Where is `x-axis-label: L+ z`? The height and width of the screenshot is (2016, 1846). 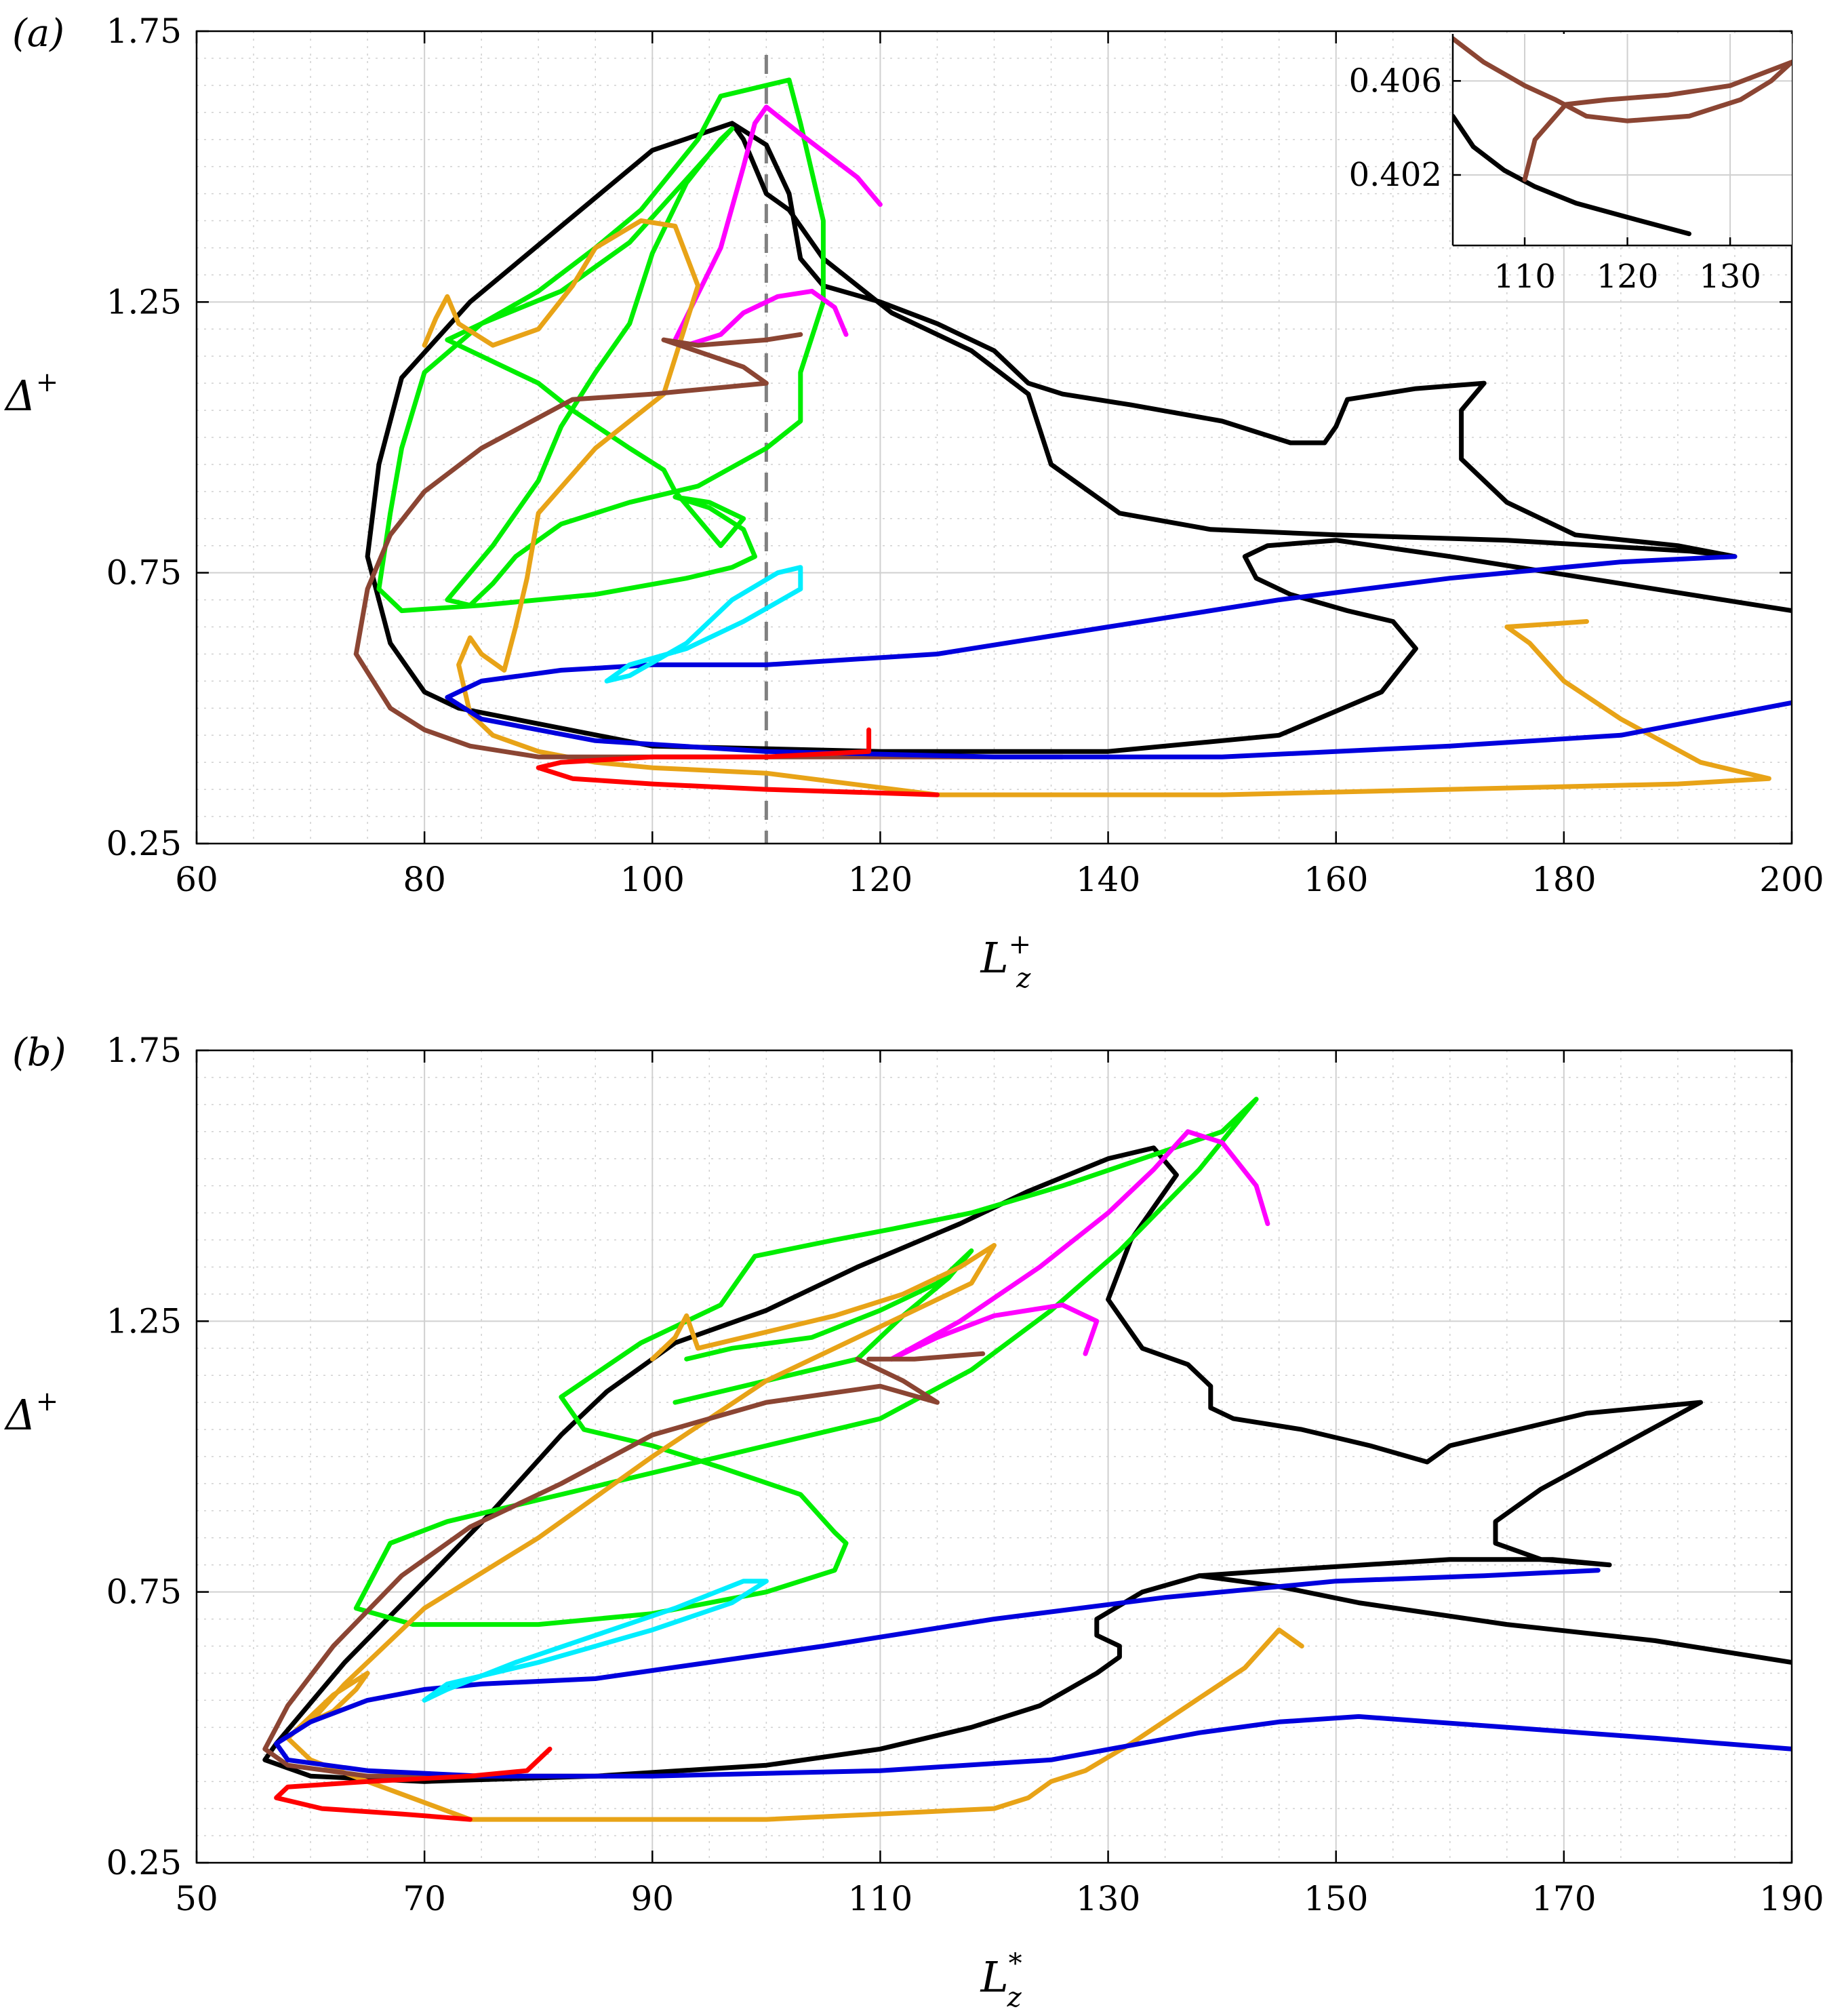 x-axis-label: L+ z is located at coordinates (1006, 961).